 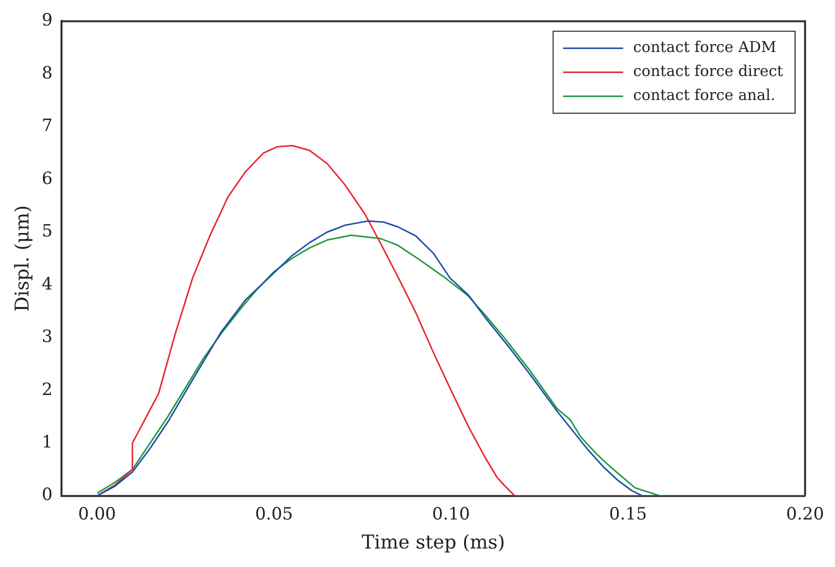 I want to click on x-tick-label: 0.10, so click(x=451, y=514).